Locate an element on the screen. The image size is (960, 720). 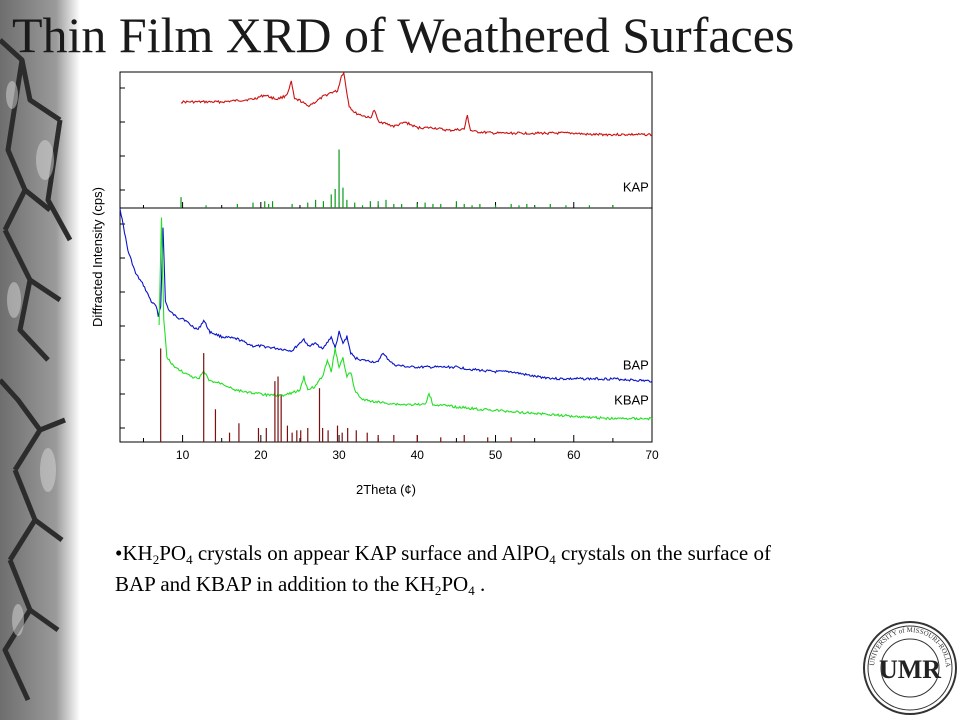
decorative-texture-strip is located at coordinates (40, 360).